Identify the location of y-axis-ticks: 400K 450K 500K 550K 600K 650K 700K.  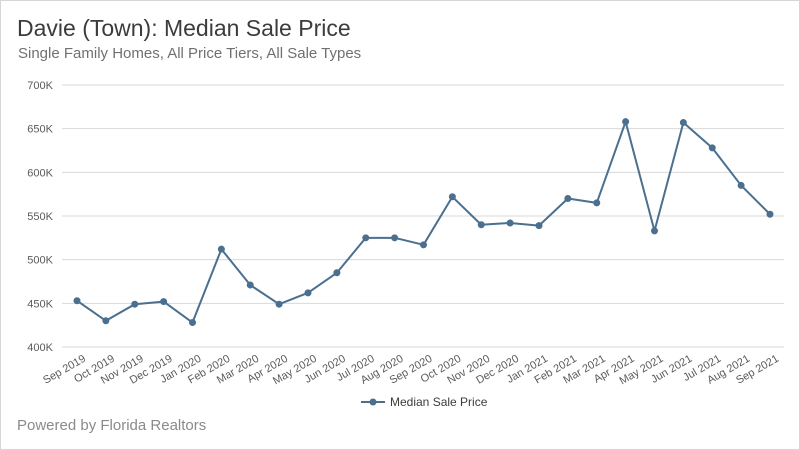
(40, 217).